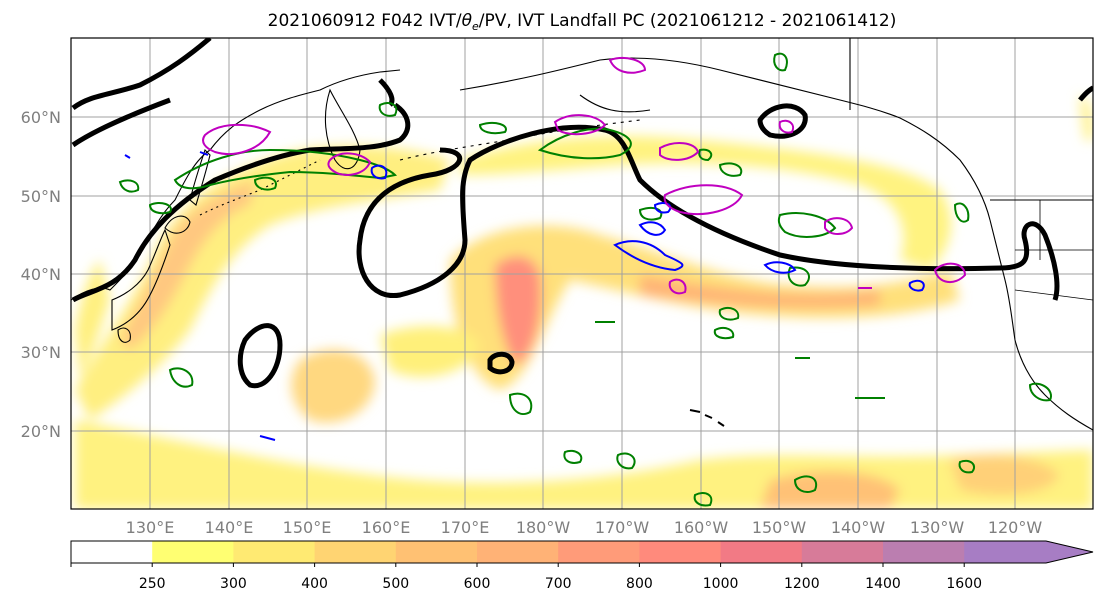  I want to click on canada-border, so click(971, 119).